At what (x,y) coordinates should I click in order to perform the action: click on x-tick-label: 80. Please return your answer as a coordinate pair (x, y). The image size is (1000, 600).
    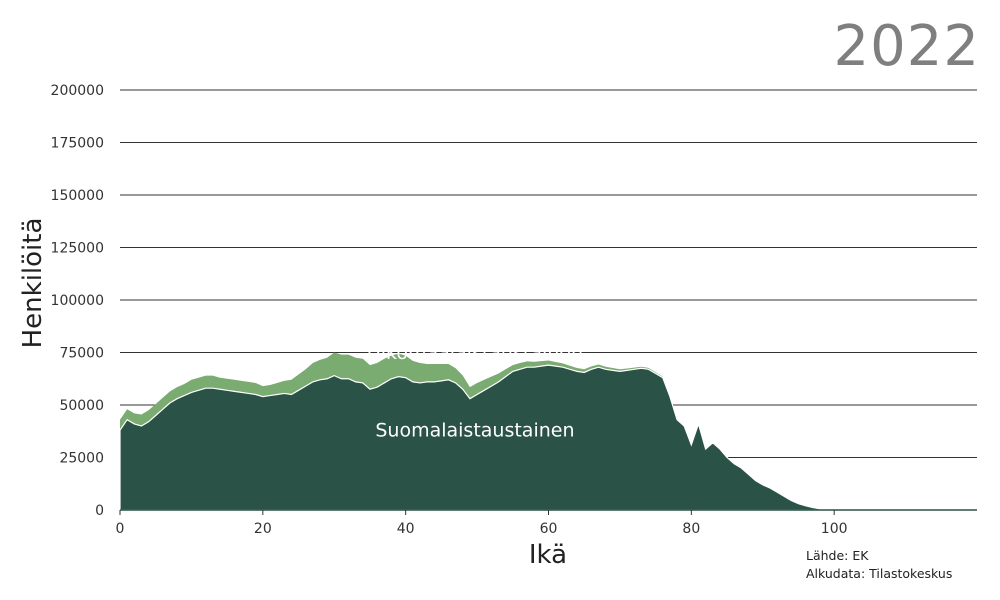
    Looking at the image, I should click on (691, 529).